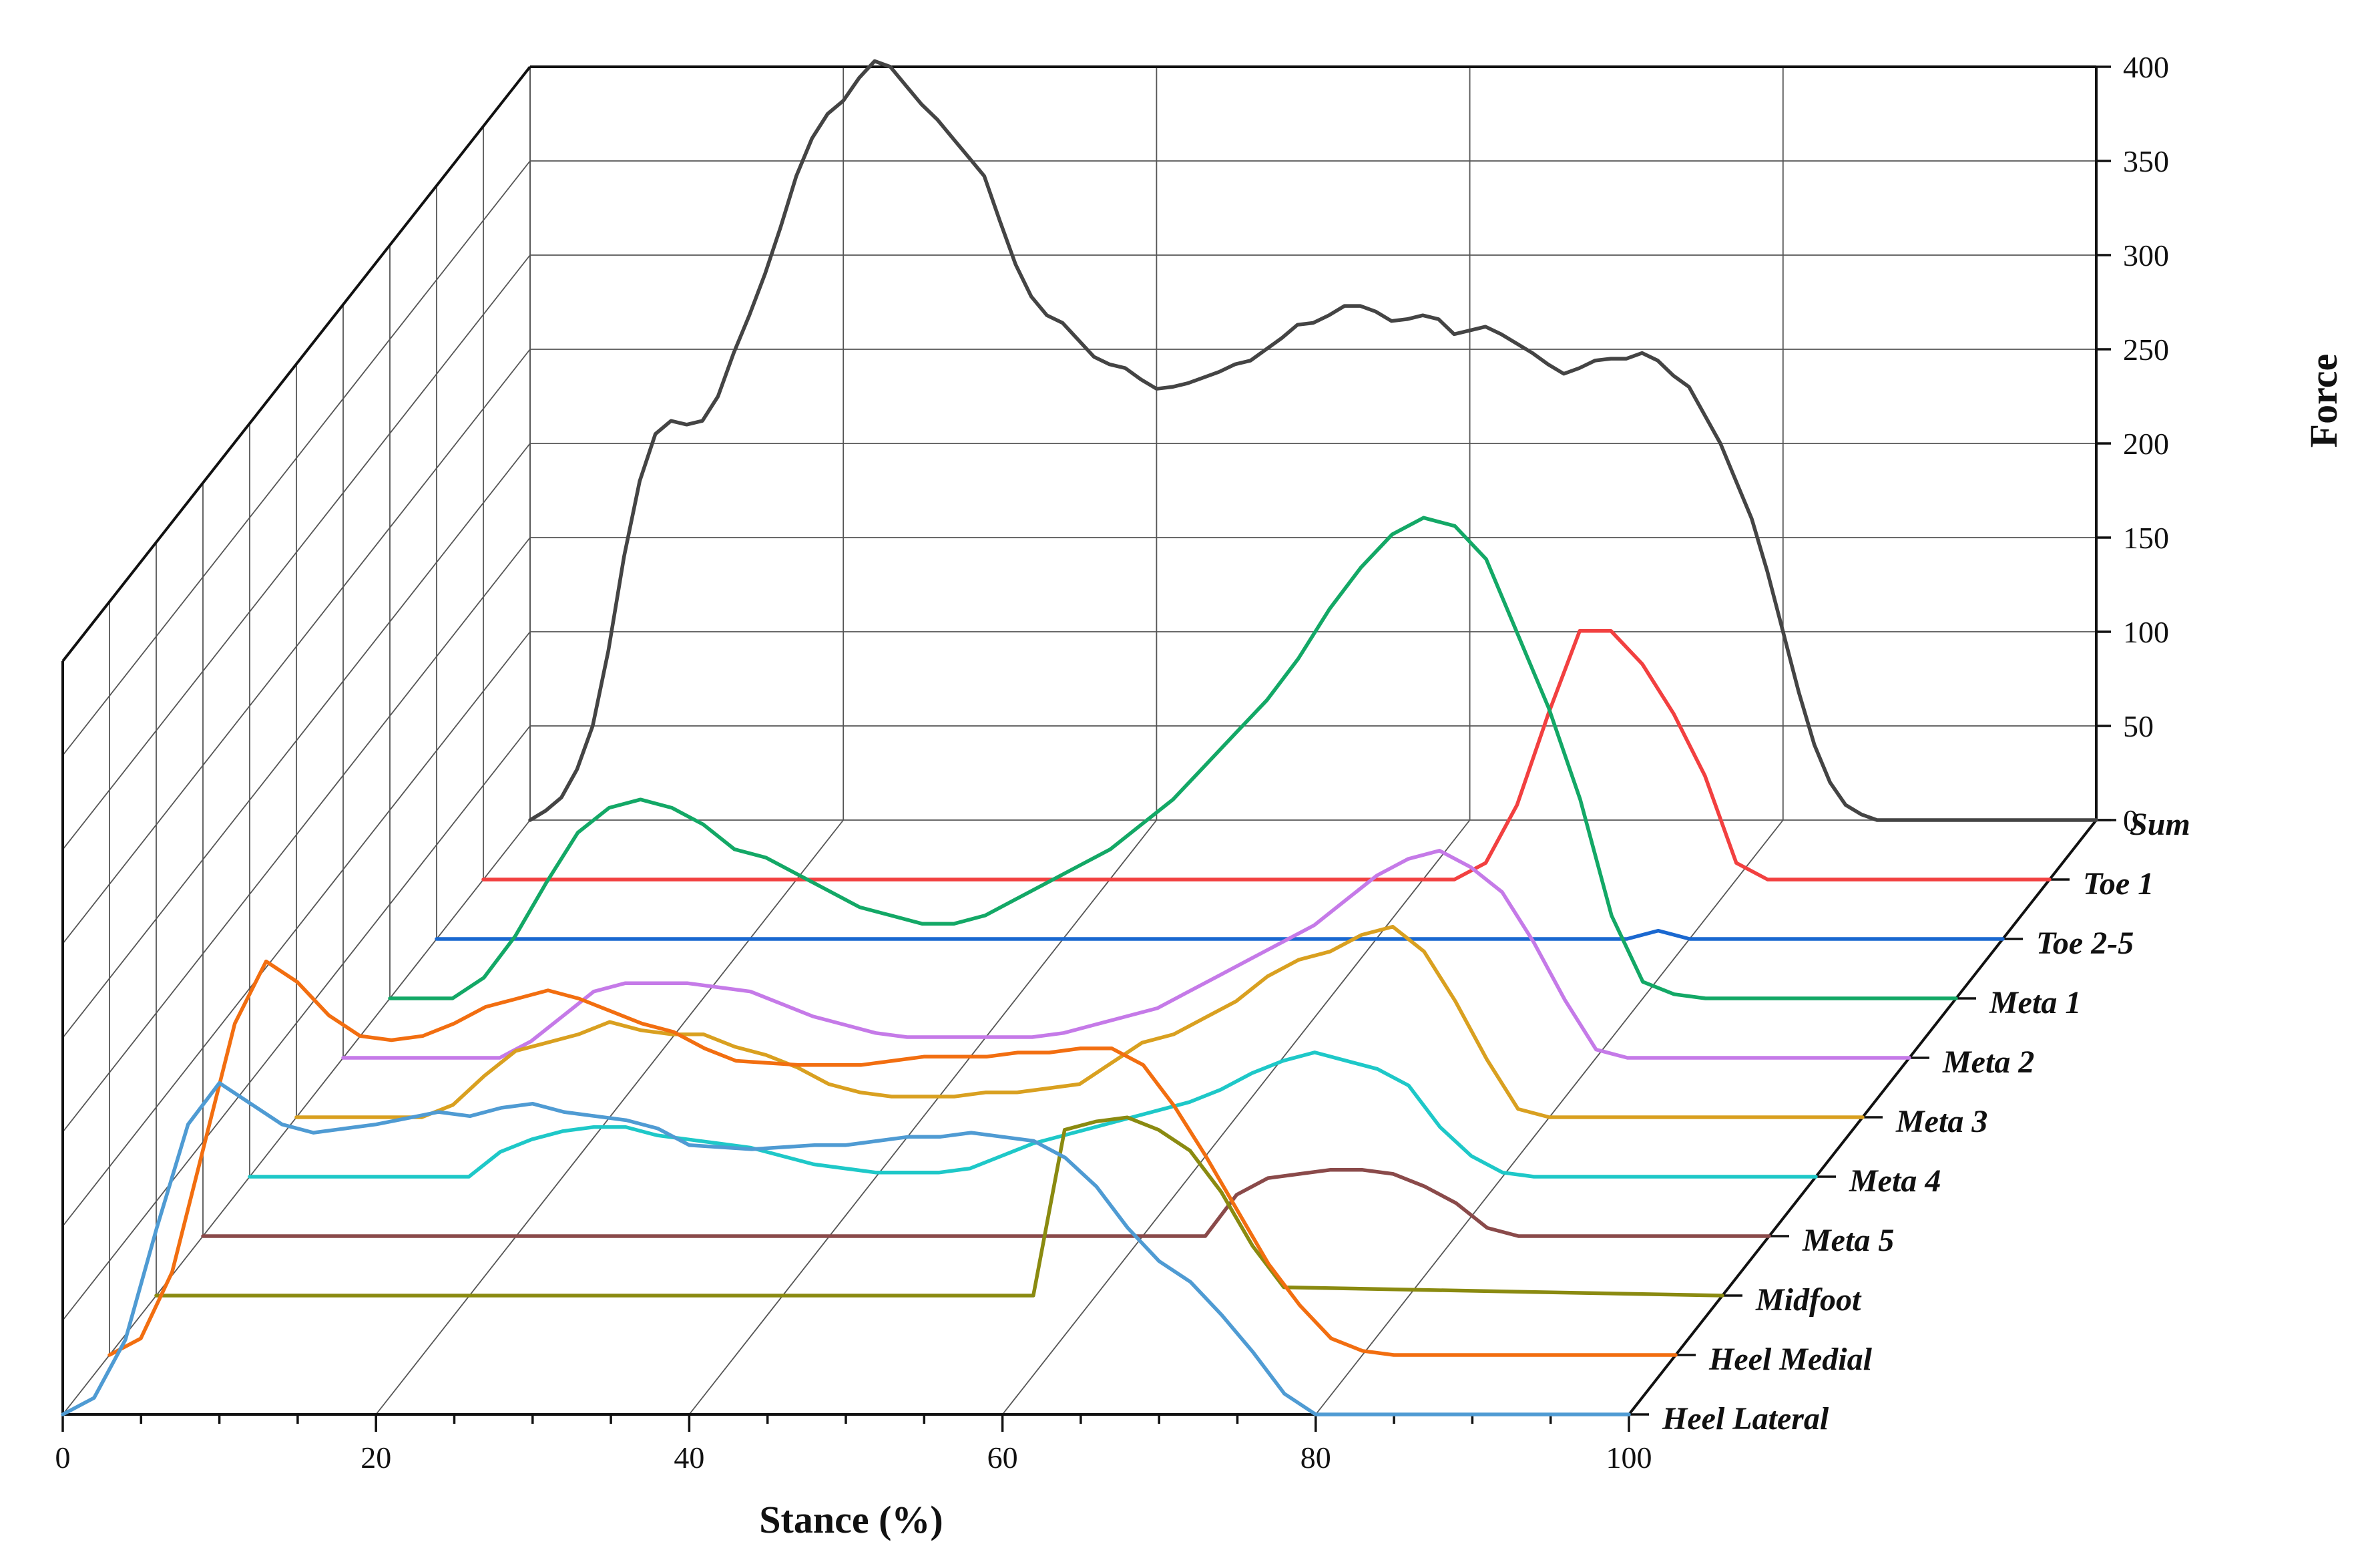 This screenshot has height=1548, width=2380. What do you see at coordinates (2118, 884) in the screenshot?
I see `series-label: Toe 1` at bounding box center [2118, 884].